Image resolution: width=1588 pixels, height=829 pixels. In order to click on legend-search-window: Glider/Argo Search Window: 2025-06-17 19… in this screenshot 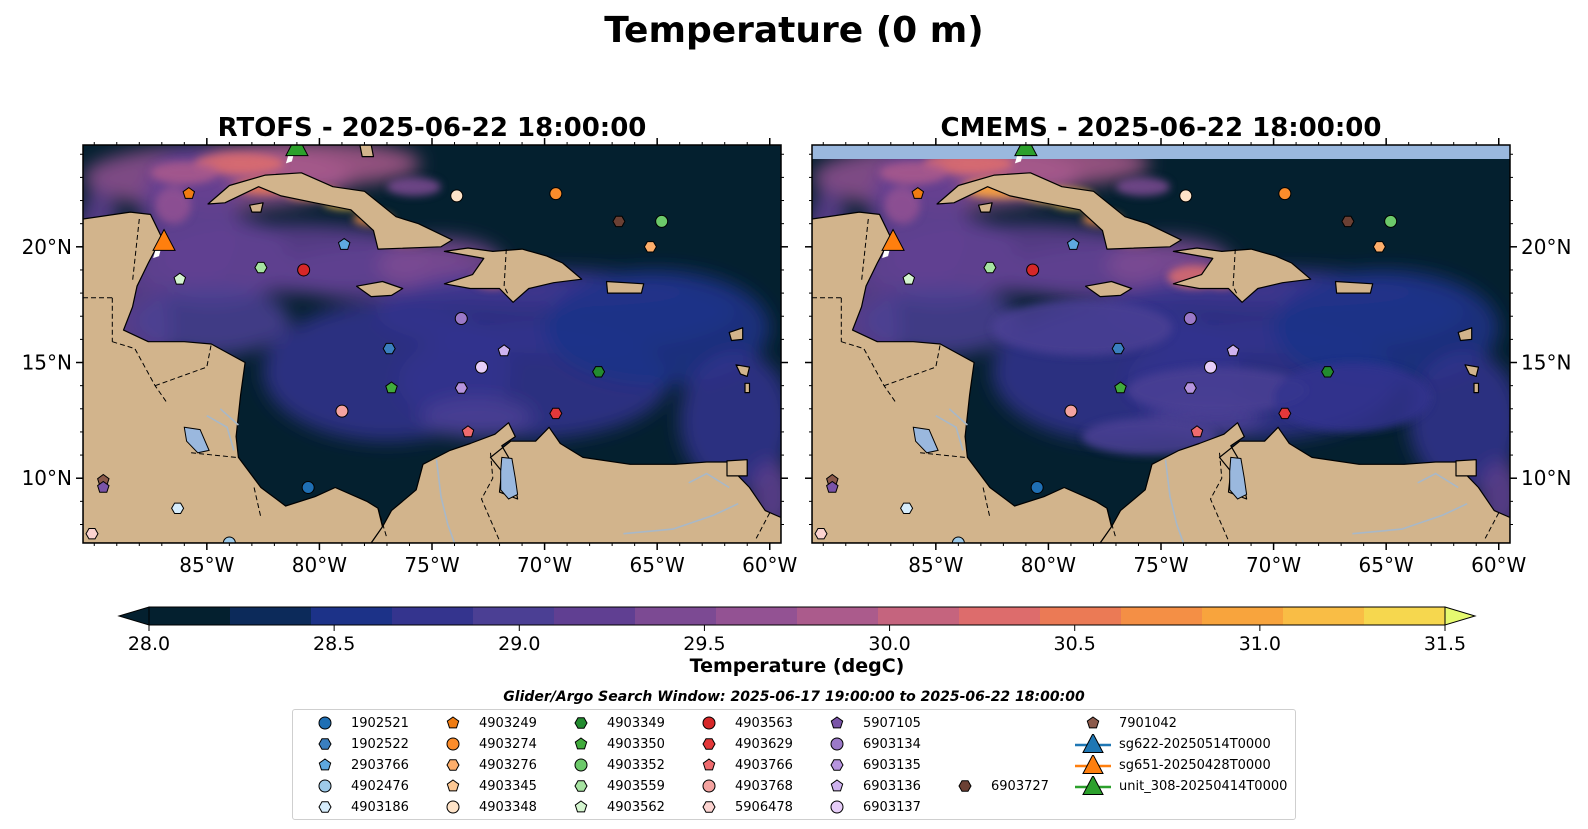, I will do `click(794, 697)`.